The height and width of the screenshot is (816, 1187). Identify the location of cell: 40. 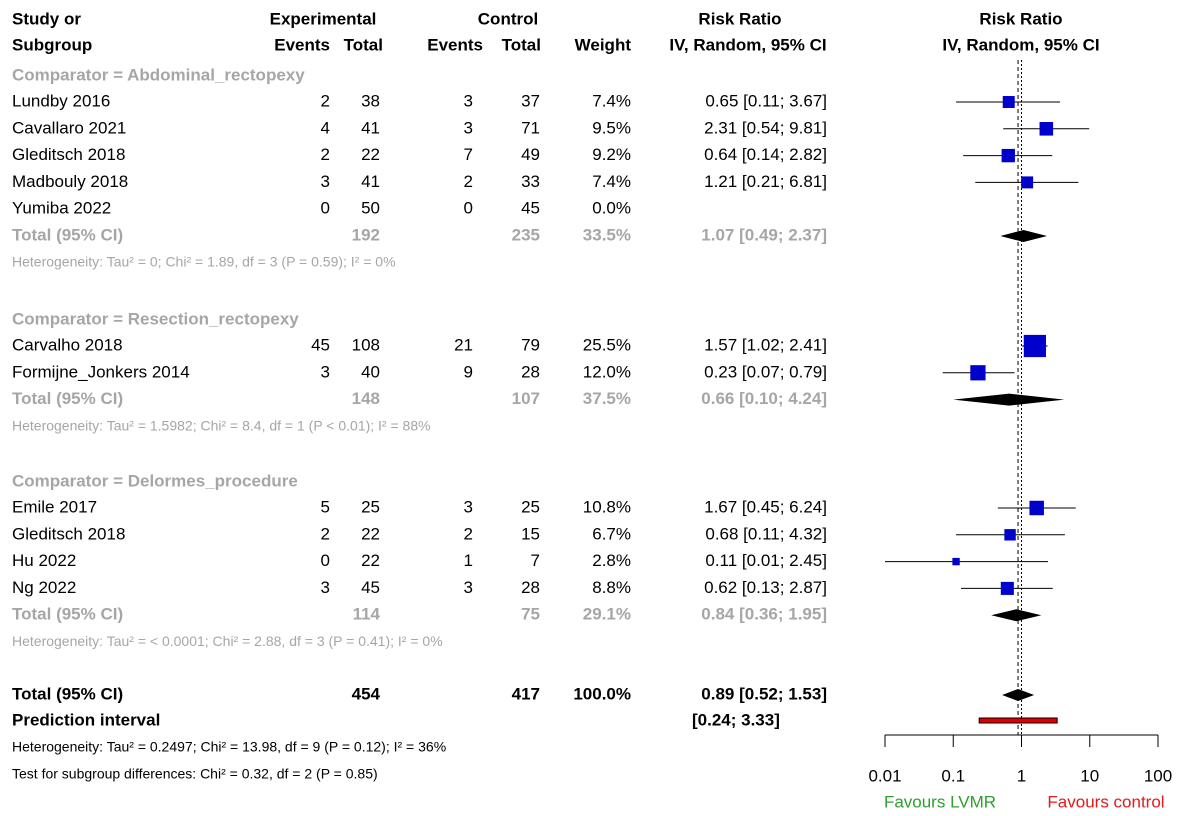
(370, 371).